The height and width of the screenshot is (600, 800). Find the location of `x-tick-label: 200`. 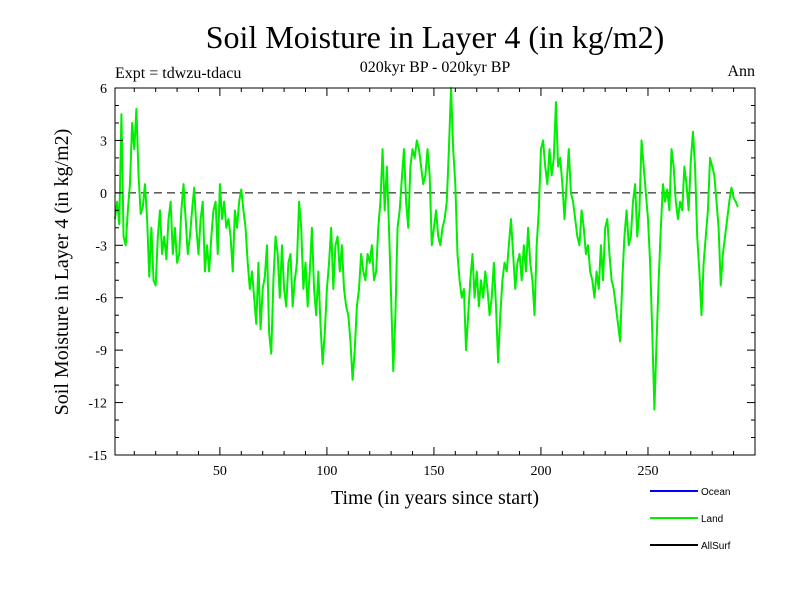

x-tick-label: 200 is located at coordinates (540, 471).